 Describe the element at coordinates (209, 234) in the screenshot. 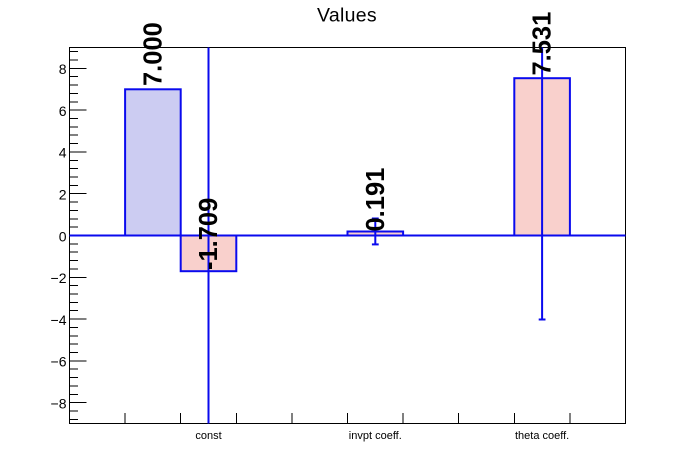

I see `svg-text: -1.709` at that location.